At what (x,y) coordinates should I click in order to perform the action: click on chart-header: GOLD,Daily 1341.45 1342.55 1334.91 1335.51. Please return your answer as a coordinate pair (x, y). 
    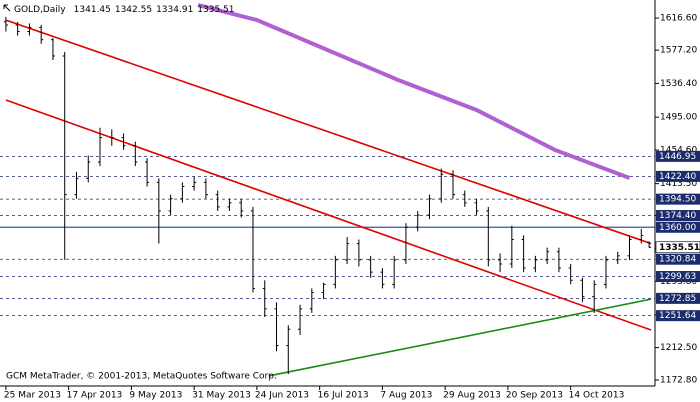
    Looking at the image, I should click on (124, 10).